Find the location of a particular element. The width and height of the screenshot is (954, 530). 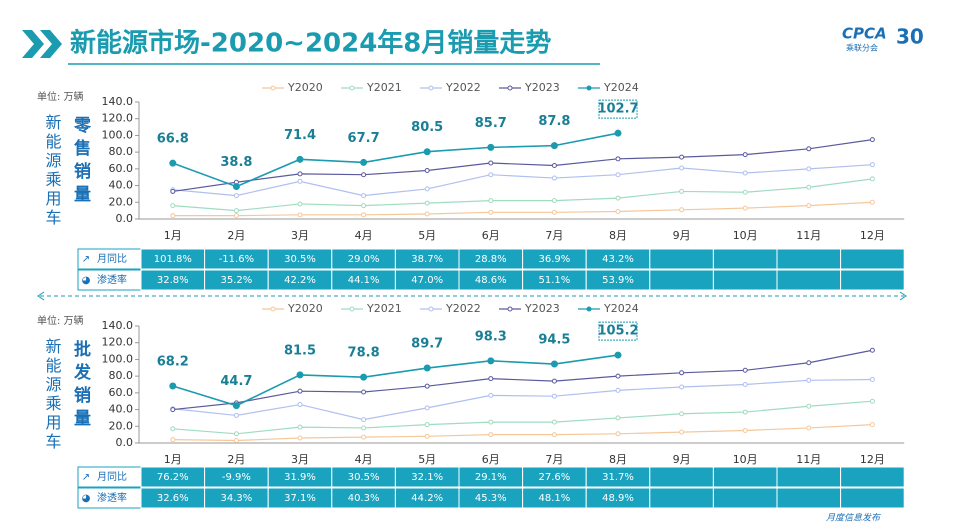

logo-sub: 乘联分会 is located at coordinates (862, 48).